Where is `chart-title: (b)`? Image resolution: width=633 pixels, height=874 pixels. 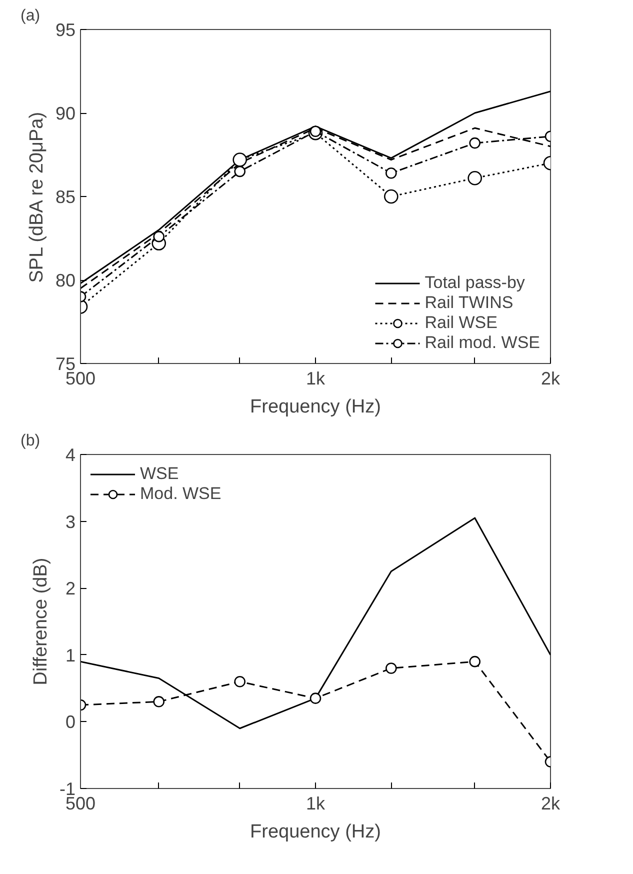 chart-title: (b) is located at coordinates (30, 441).